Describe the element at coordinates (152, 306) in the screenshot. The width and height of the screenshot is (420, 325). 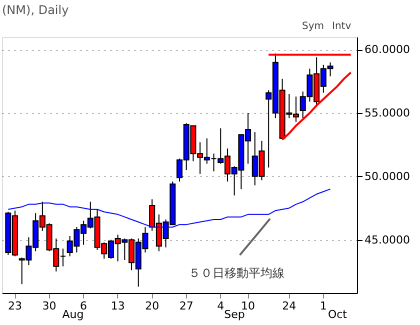
I see `x-tick-label: 20` at that location.